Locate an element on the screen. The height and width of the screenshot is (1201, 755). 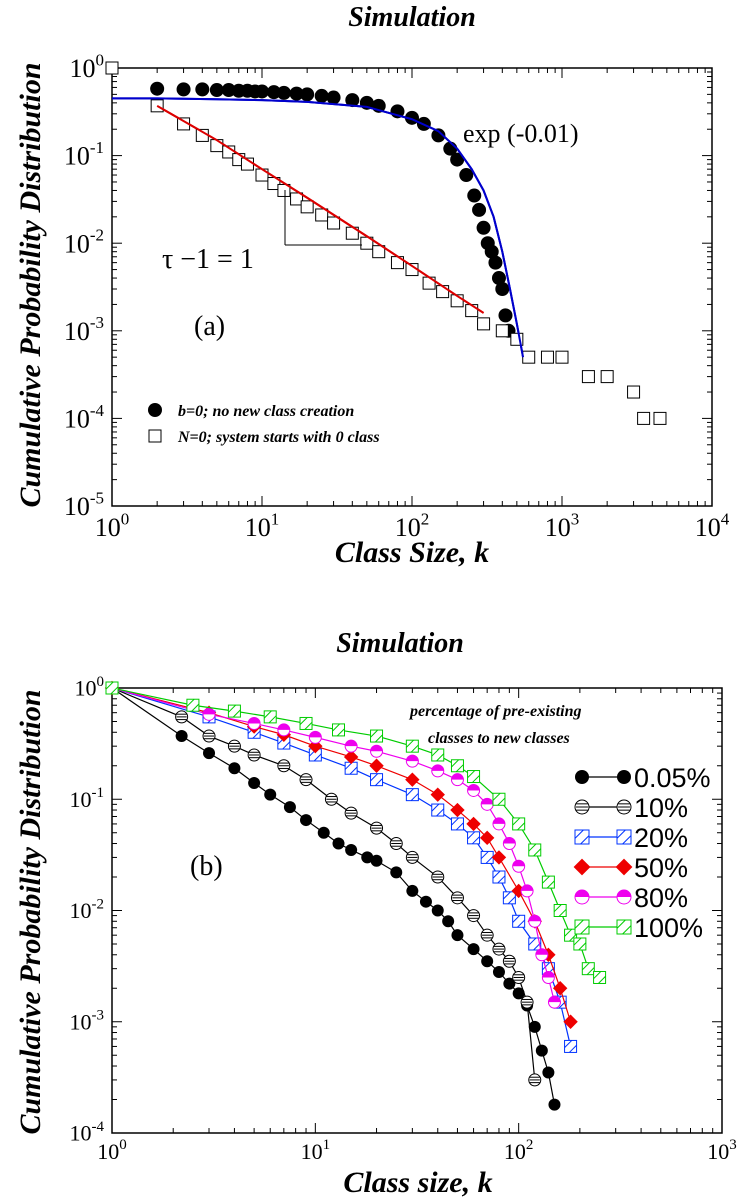
legend-label: 10% is located at coordinates (661, 808).